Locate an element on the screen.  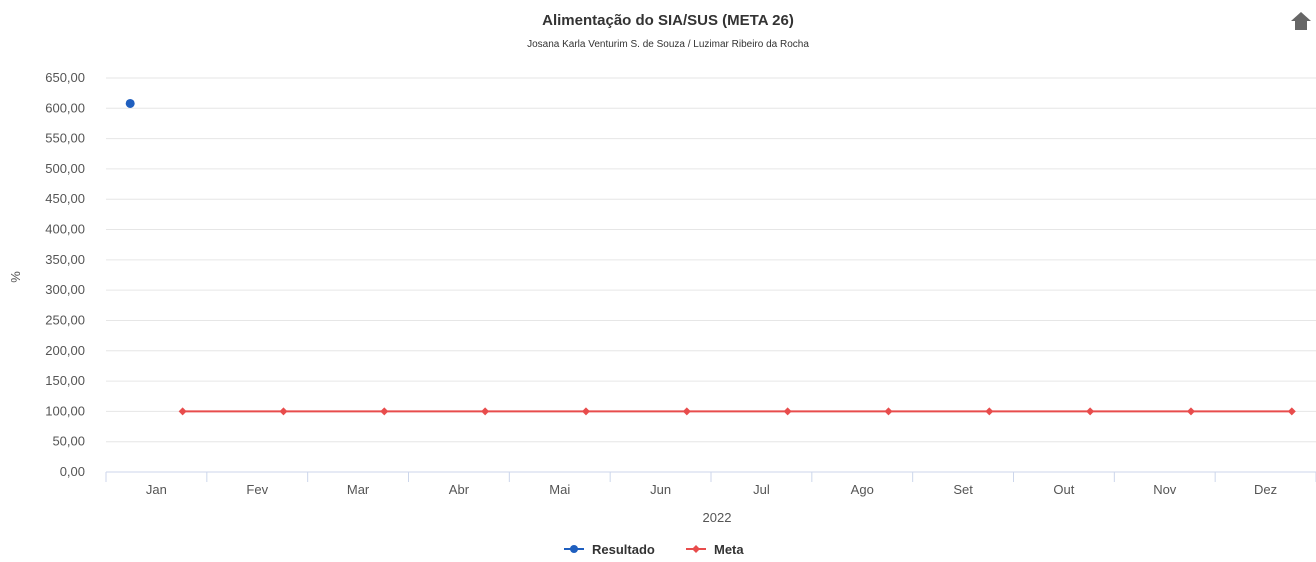
chart-title: Alimentação do SIA/SUS (META 26) is located at coordinates (668, 20).